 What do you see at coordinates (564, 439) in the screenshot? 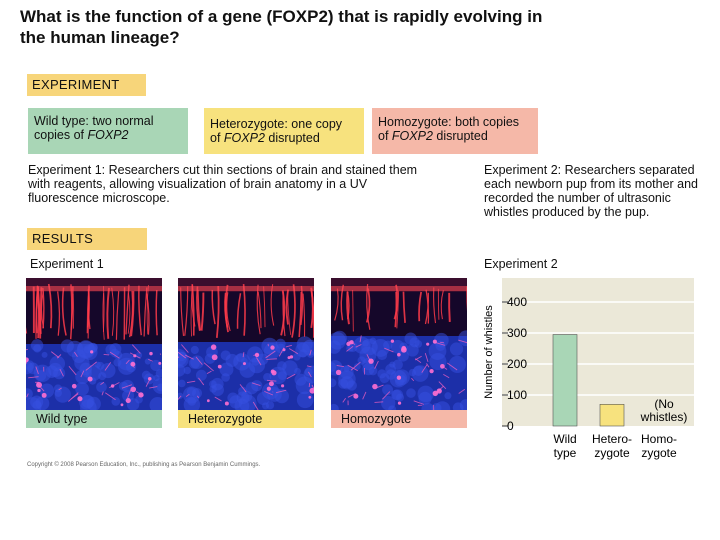
I see `category-label: Wild` at bounding box center [564, 439].